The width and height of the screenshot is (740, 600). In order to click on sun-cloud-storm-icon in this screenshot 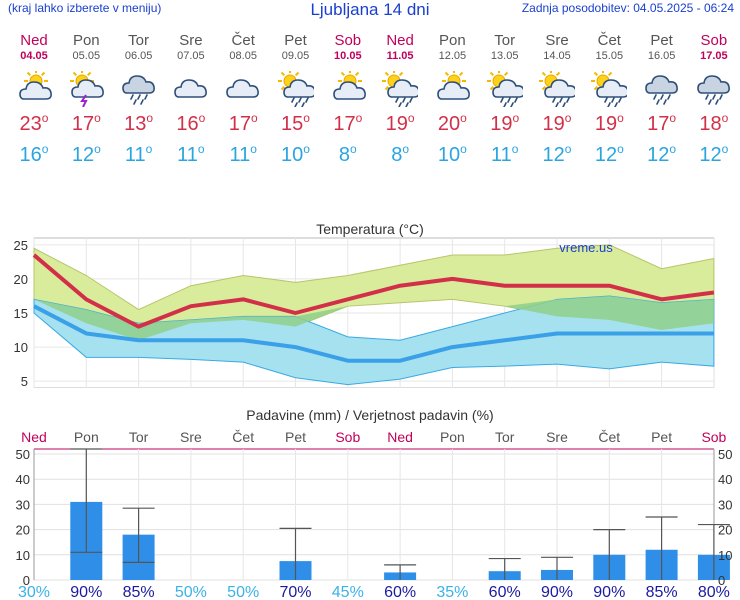, I will do `click(86, 88)`.